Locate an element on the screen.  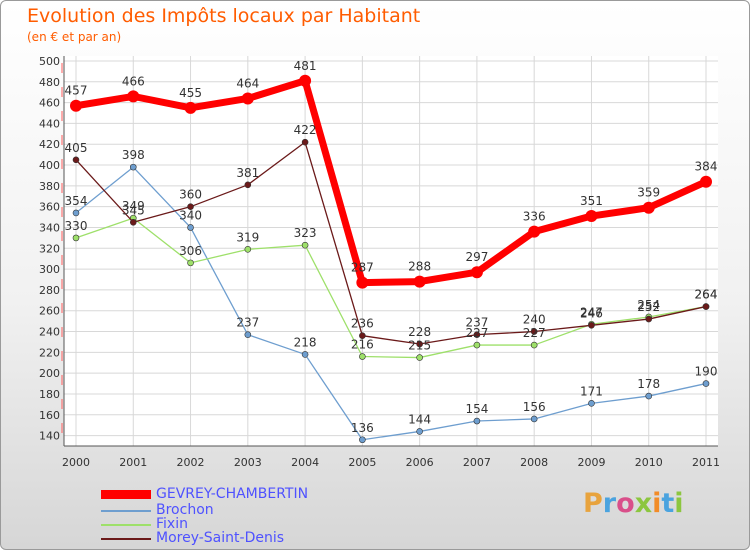
y-tick-label: 380 is located at coordinates (49, 186).